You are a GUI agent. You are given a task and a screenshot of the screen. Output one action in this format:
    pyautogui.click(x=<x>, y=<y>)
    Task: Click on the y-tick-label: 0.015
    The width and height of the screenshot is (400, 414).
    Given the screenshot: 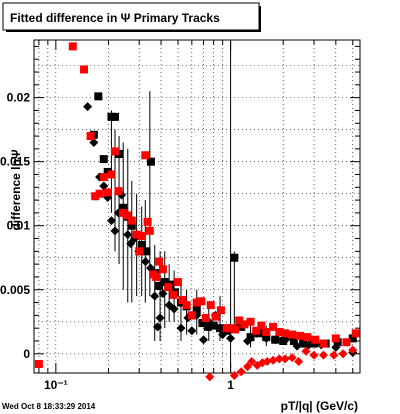 What is the action you would take?
    pyautogui.click(x=15, y=162)
    